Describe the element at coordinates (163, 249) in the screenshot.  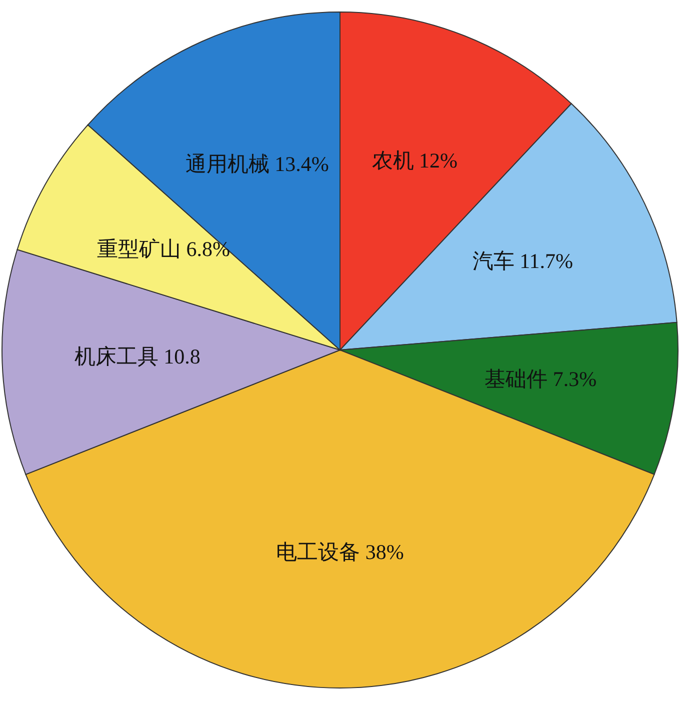
I see `slice-label: 重型矿山 6.8%` at that location.